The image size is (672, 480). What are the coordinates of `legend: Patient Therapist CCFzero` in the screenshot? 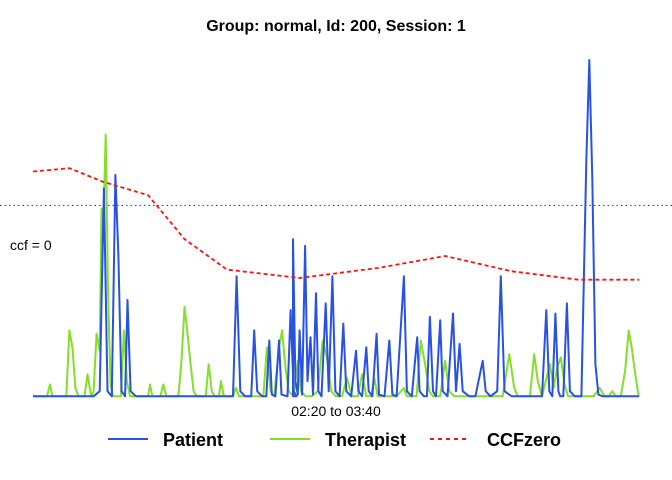 It's located at (334, 440).